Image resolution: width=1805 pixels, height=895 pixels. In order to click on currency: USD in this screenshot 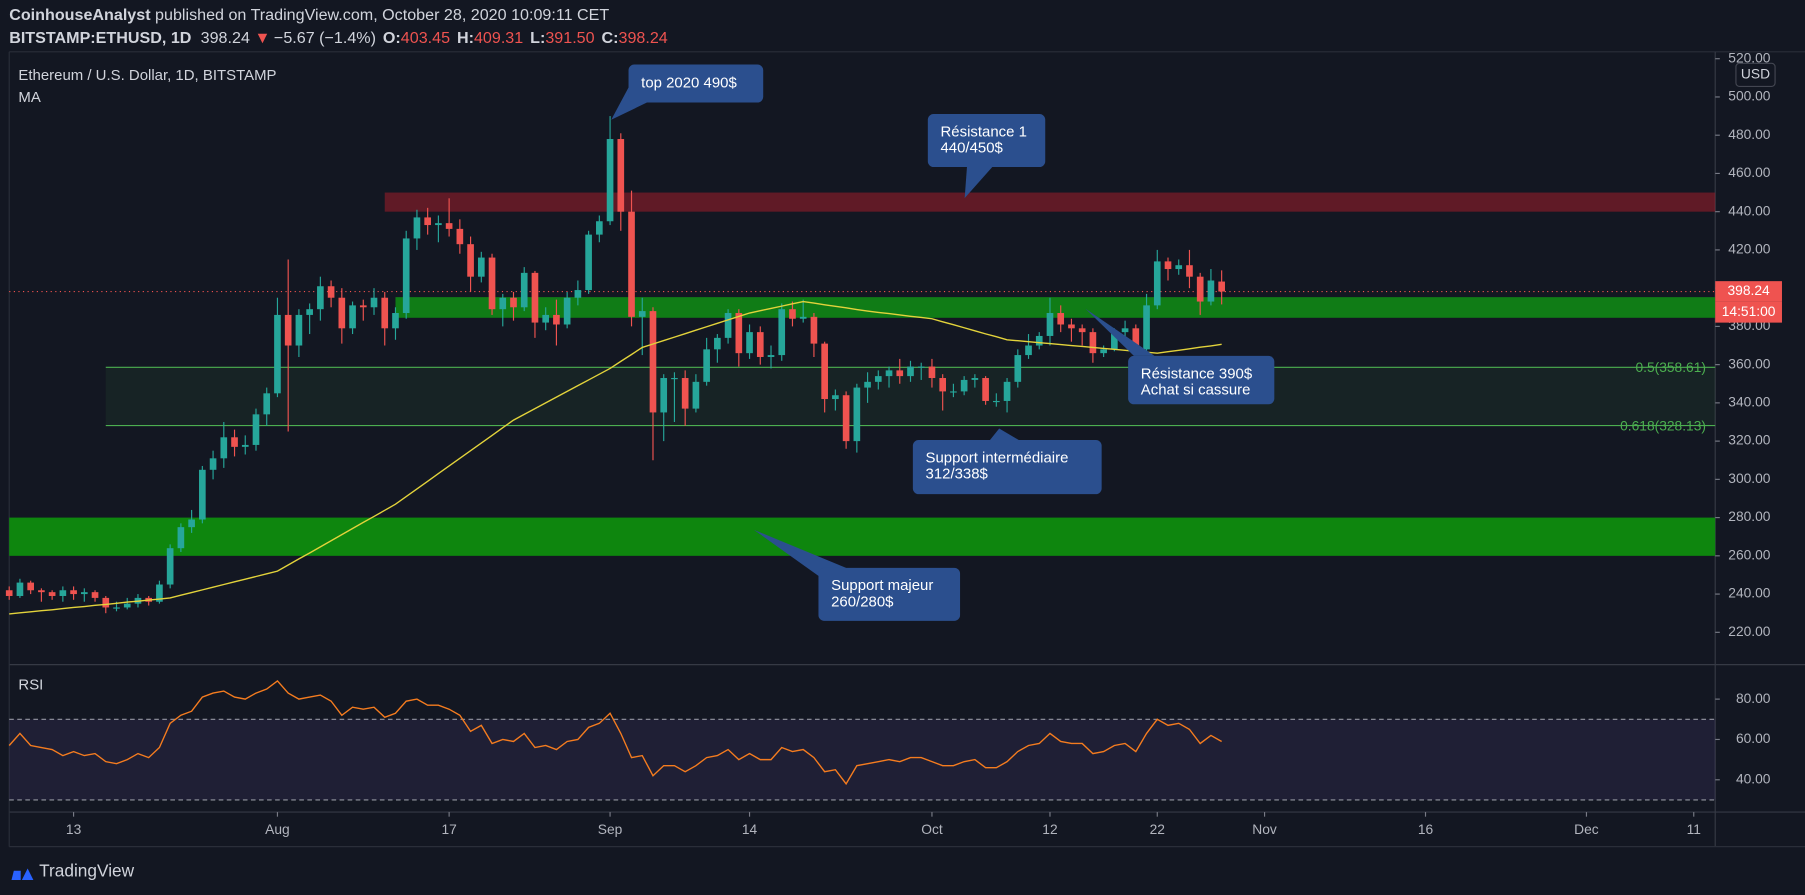, I will do `click(1755, 74)`.